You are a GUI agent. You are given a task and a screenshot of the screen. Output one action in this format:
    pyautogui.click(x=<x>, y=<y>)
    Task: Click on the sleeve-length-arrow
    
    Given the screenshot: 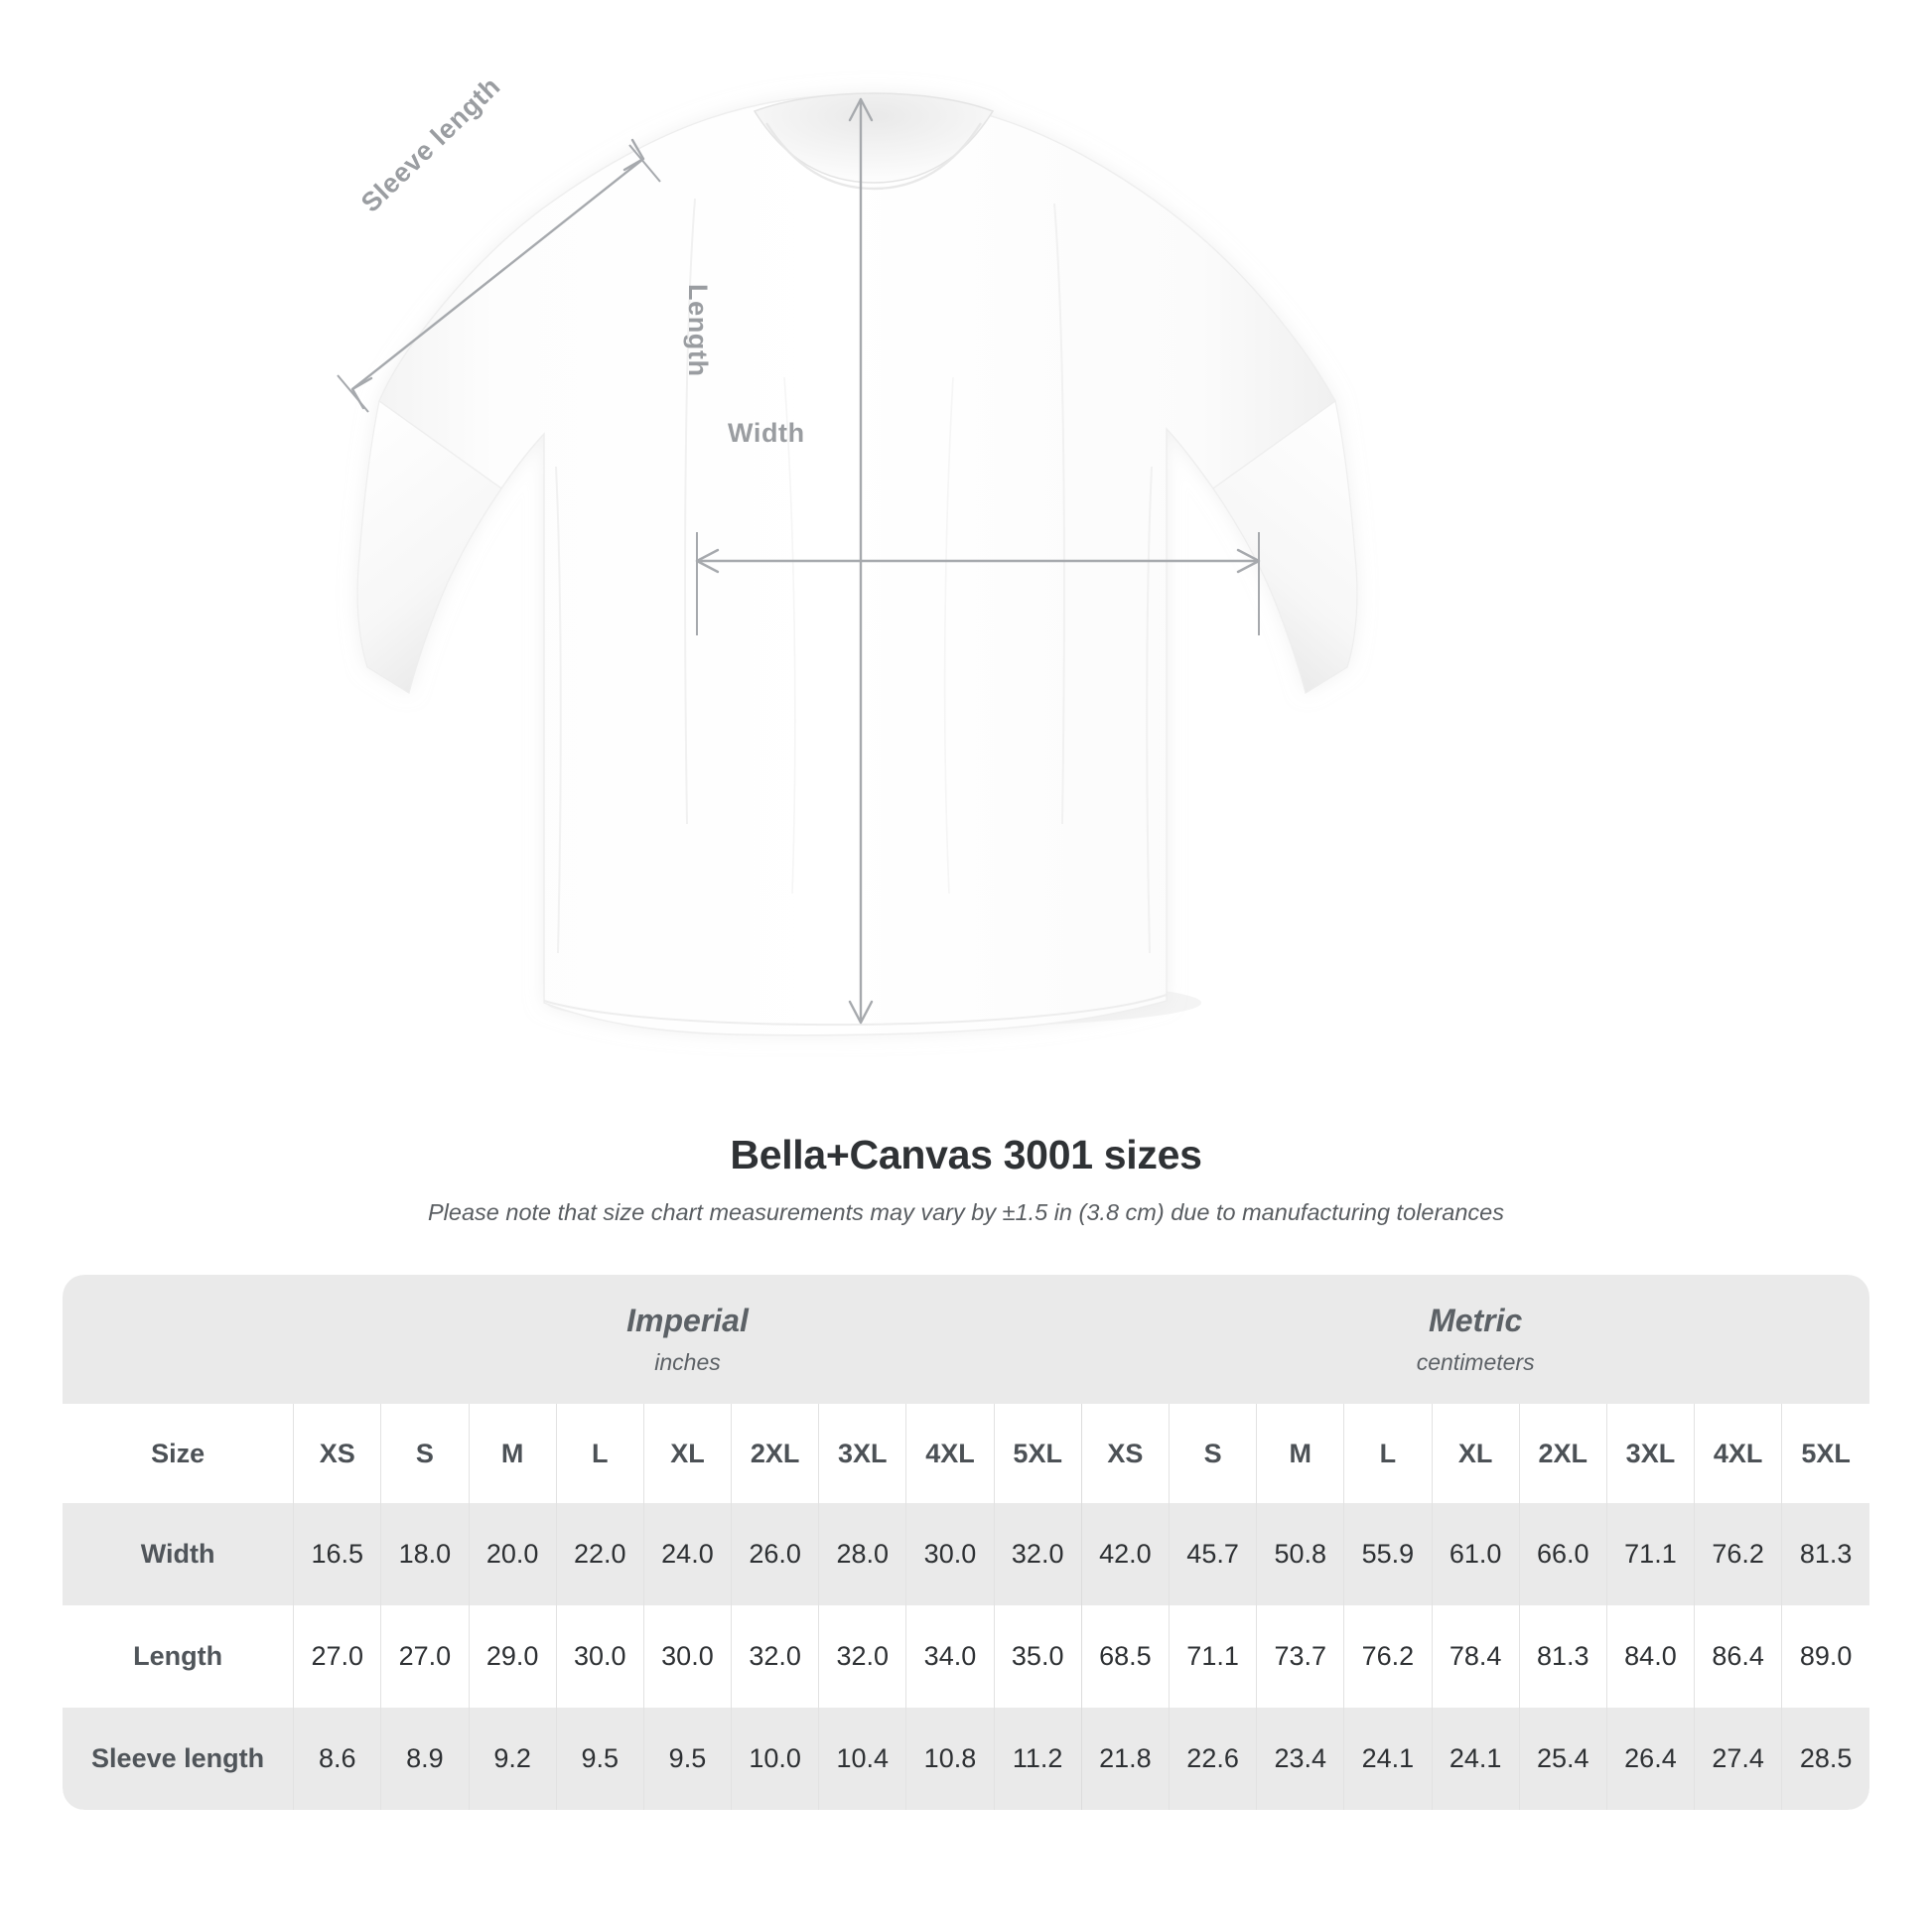 What is the action you would take?
    pyautogui.click(x=498, y=274)
    